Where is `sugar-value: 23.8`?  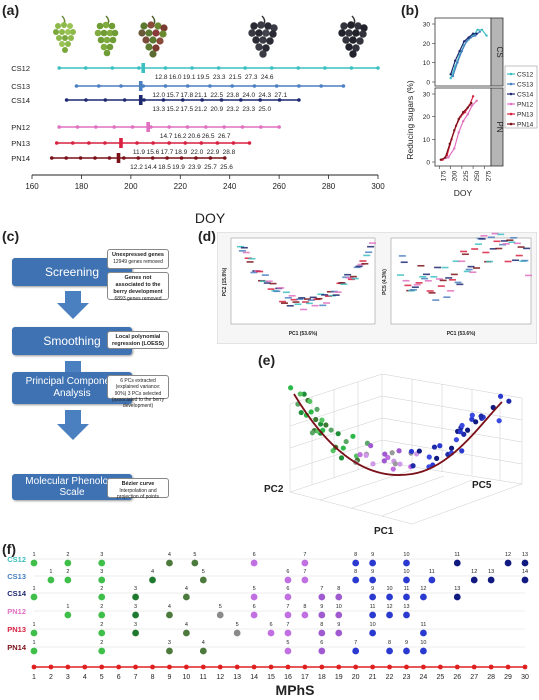
sugar-value: 23.8 is located at coordinates (232, 95).